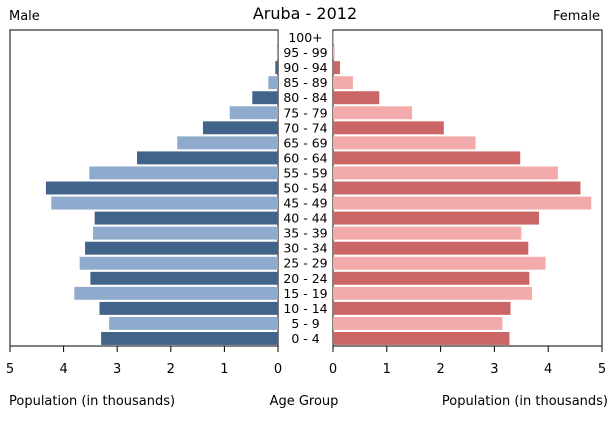 Image resolution: width=610 pixels, height=425 pixels. I want to click on age-group-label-8: 40 - 44, so click(305, 218).